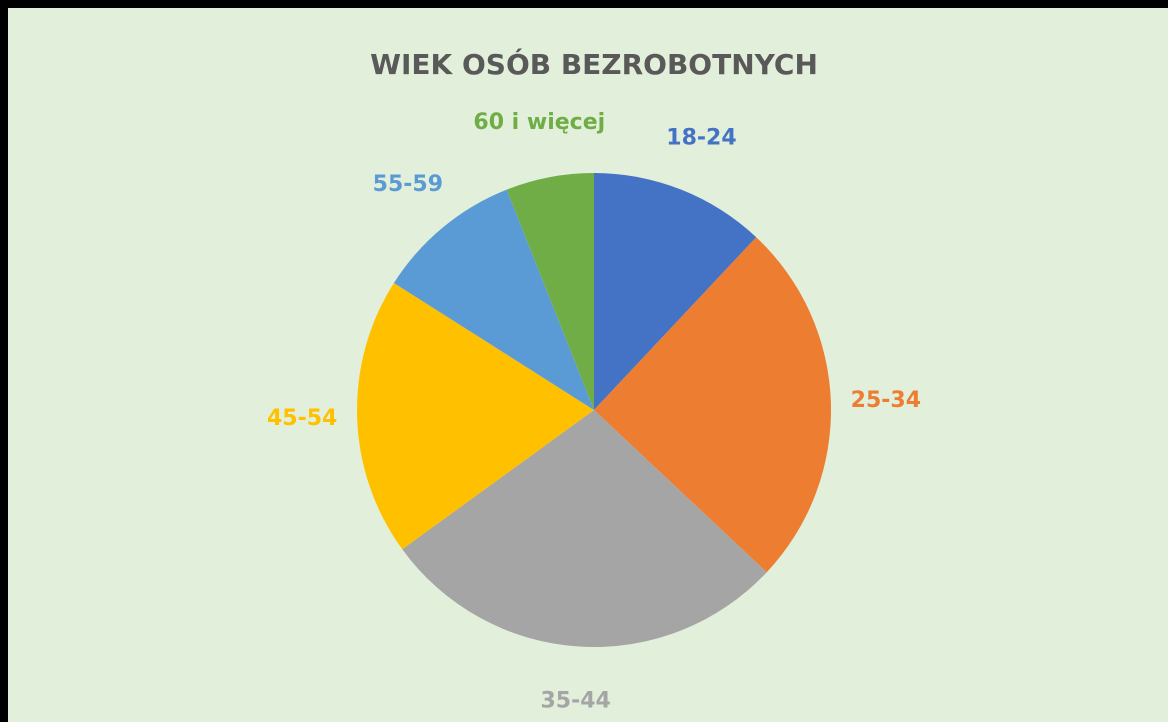 This screenshot has height=722, width=1168. What do you see at coordinates (575, 700) in the screenshot?
I see `slice-label: 35-44` at bounding box center [575, 700].